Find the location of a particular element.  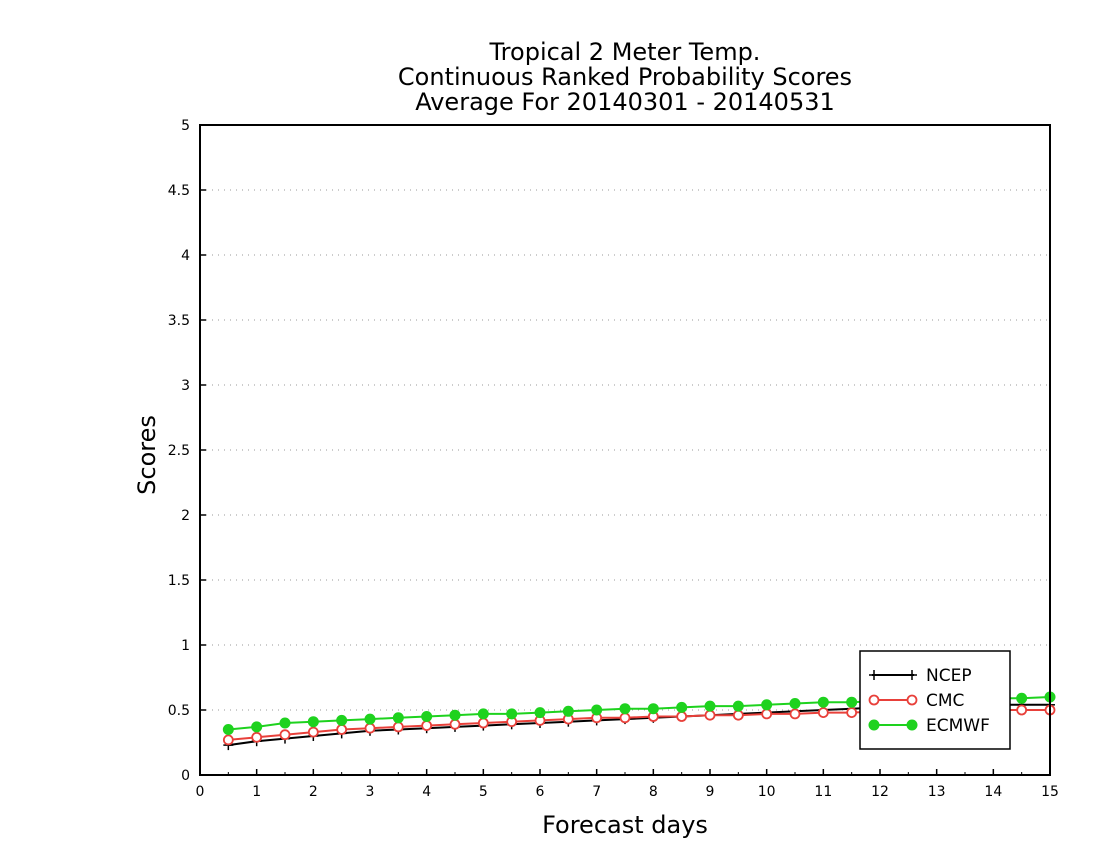

title-line-2: Continuous Ranked Probability Scores is located at coordinates (625, 77).